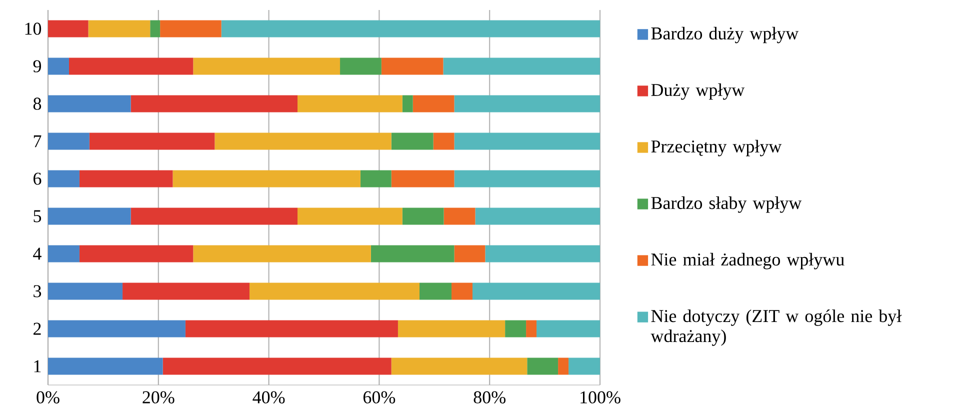 The height and width of the screenshot is (420, 957). Describe the element at coordinates (490, 397) in the screenshot. I see `x-tick-label: 80%` at that location.